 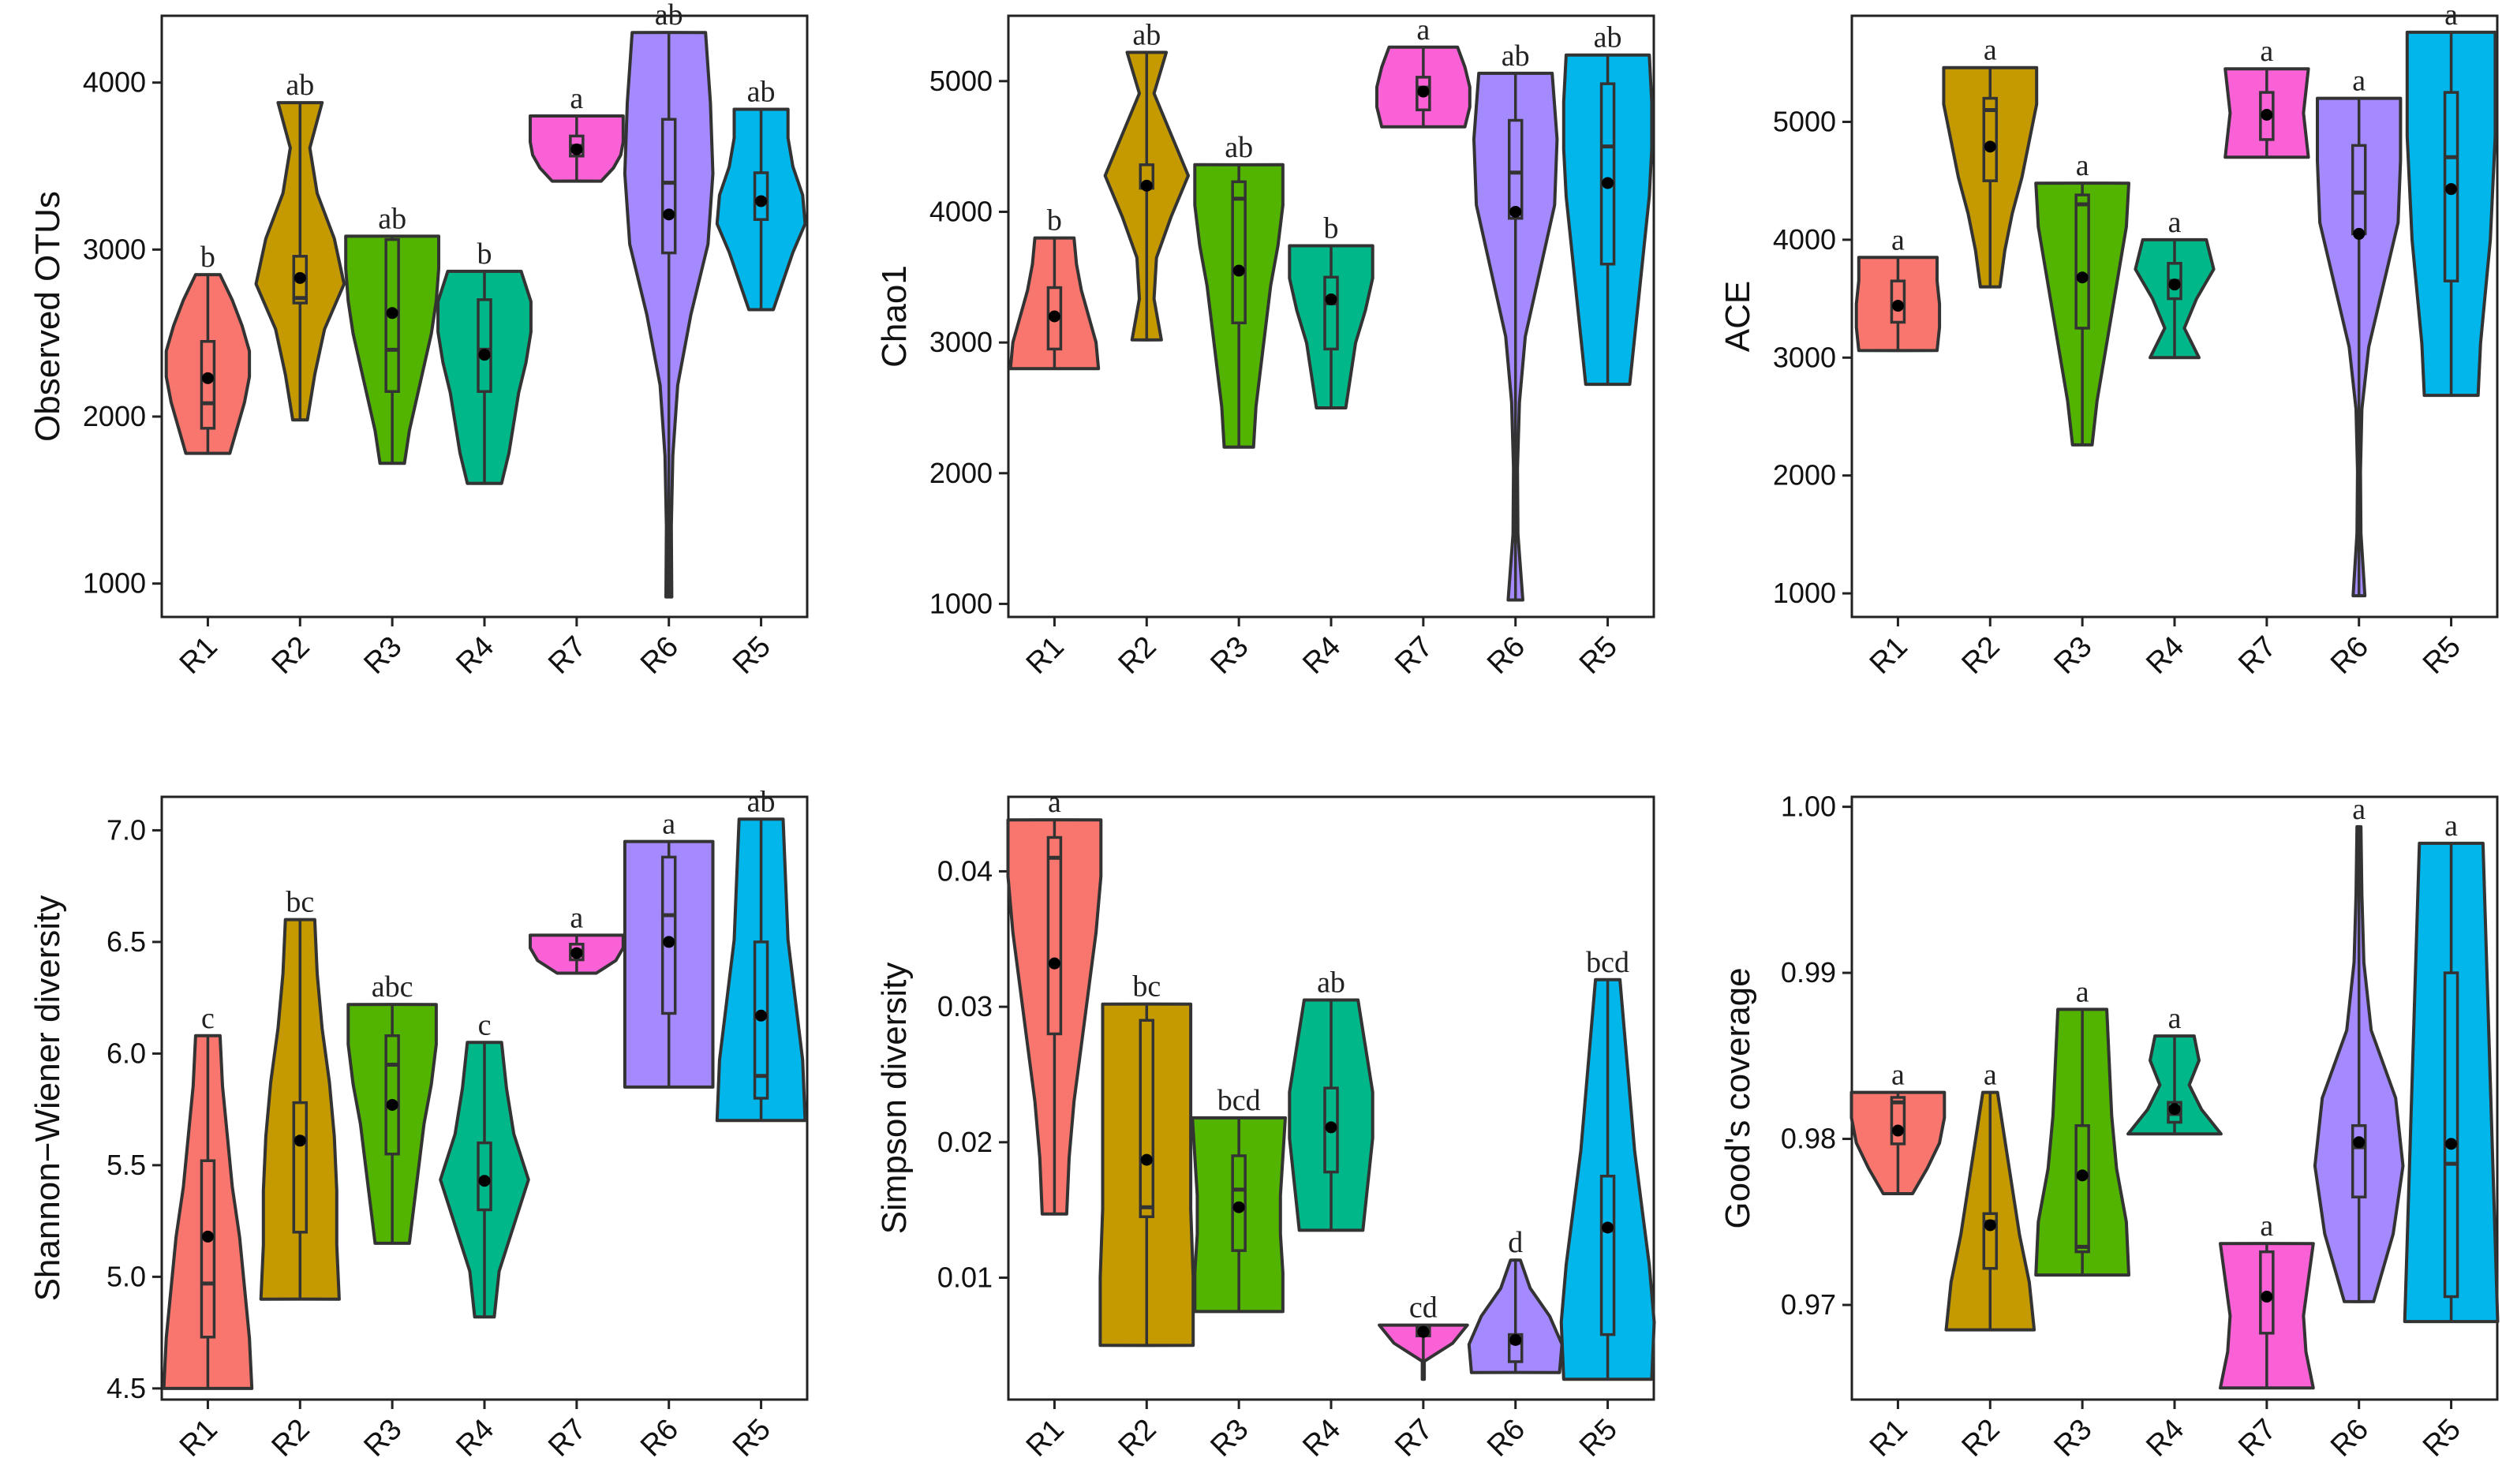 What do you see at coordinates (1515, 1242) in the screenshot?
I see `significance-label: d` at bounding box center [1515, 1242].